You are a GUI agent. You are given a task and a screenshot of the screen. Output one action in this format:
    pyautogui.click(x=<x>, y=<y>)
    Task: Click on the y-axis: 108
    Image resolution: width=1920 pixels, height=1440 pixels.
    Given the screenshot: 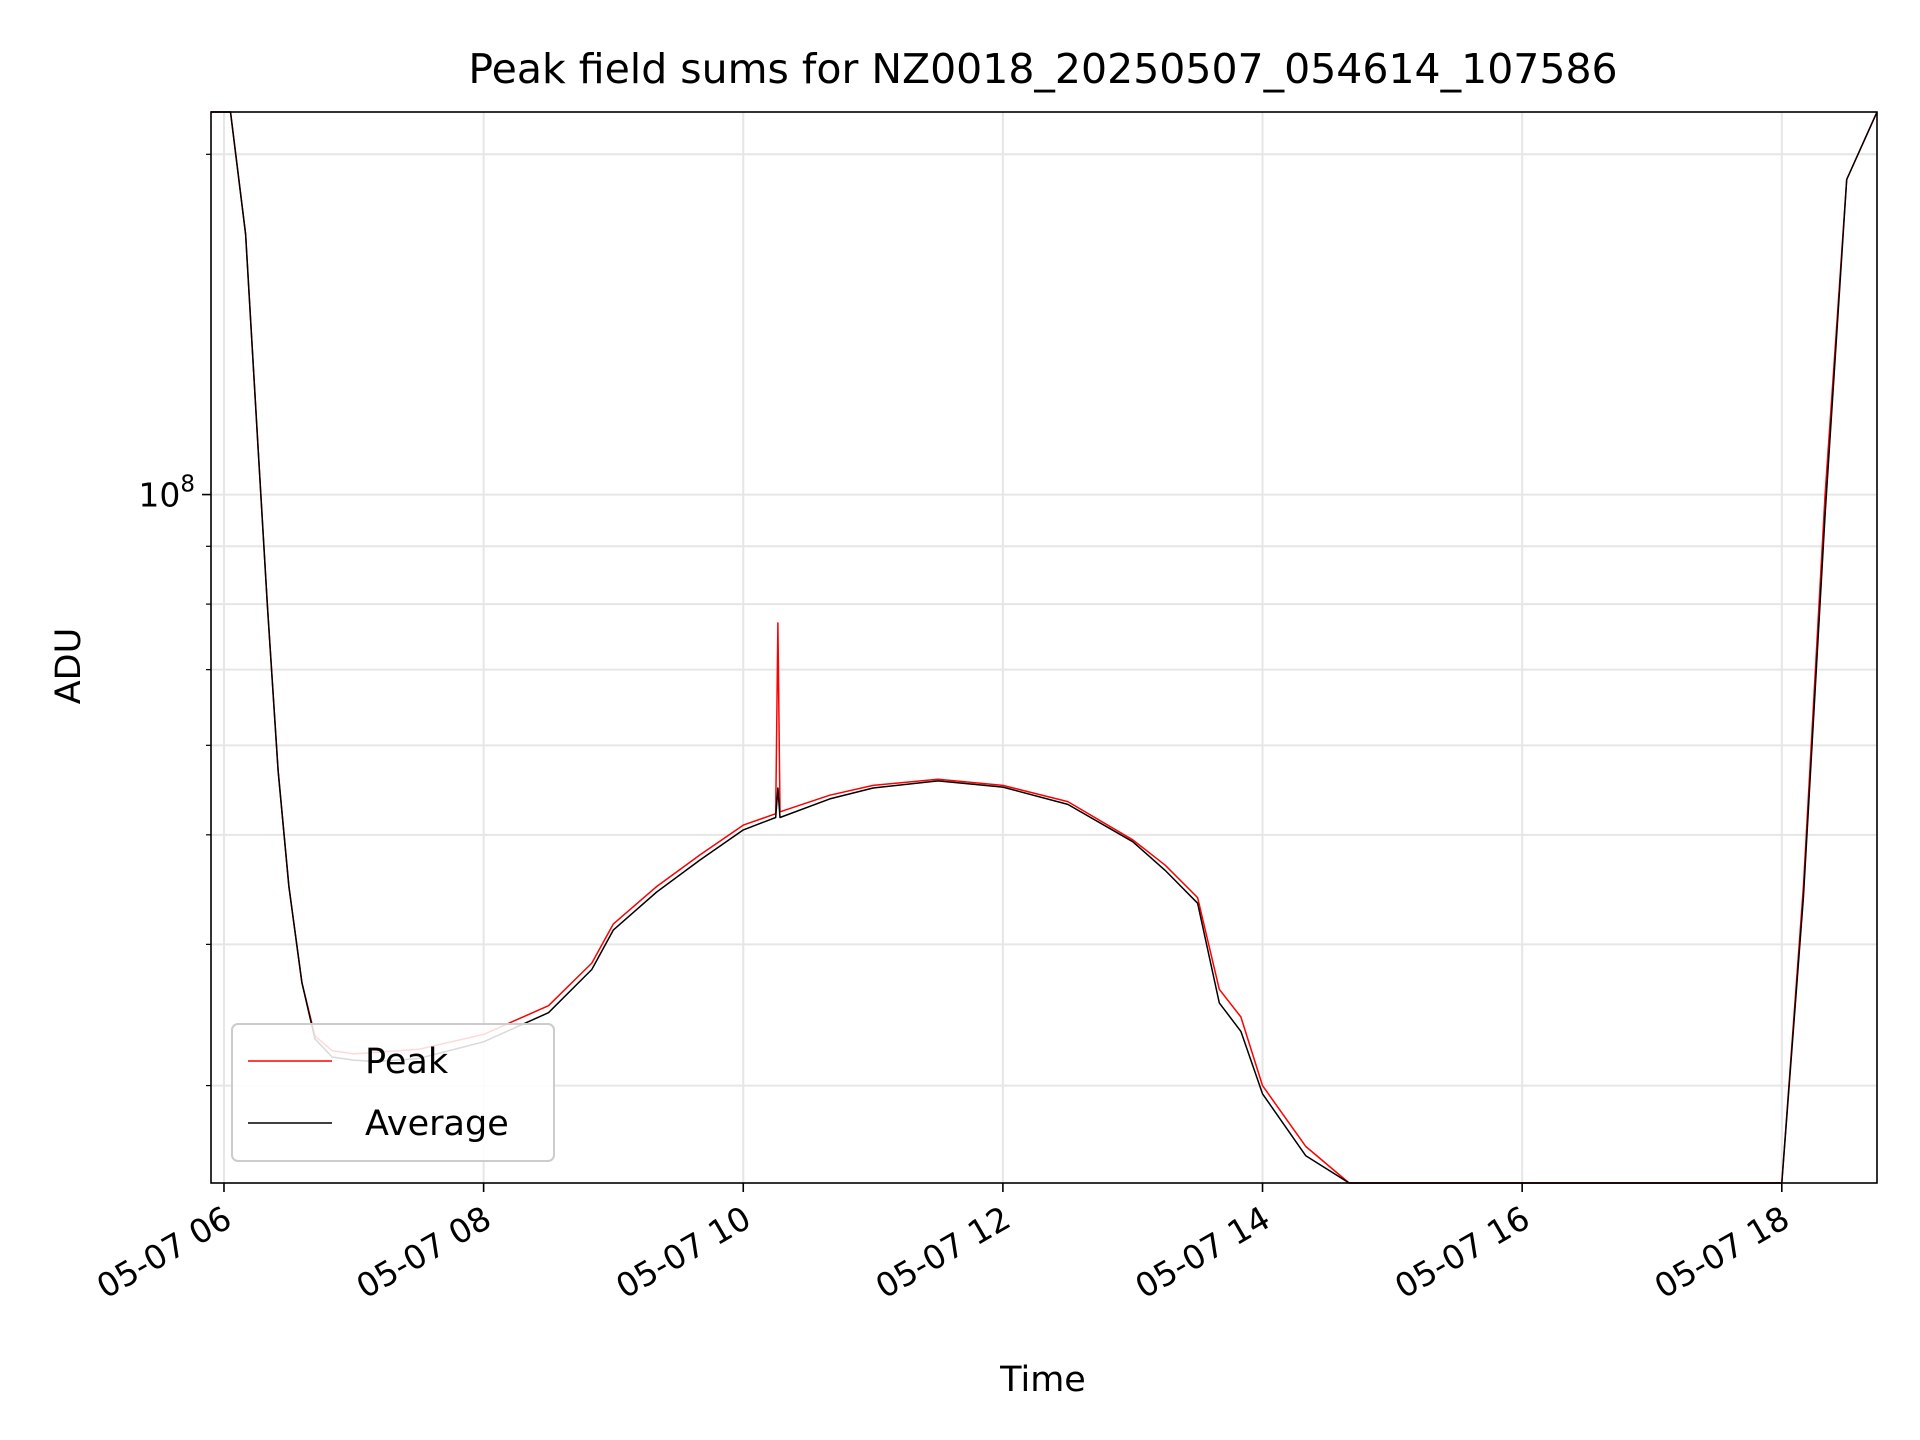 What is the action you would take?
    pyautogui.click(x=174, y=620)
    